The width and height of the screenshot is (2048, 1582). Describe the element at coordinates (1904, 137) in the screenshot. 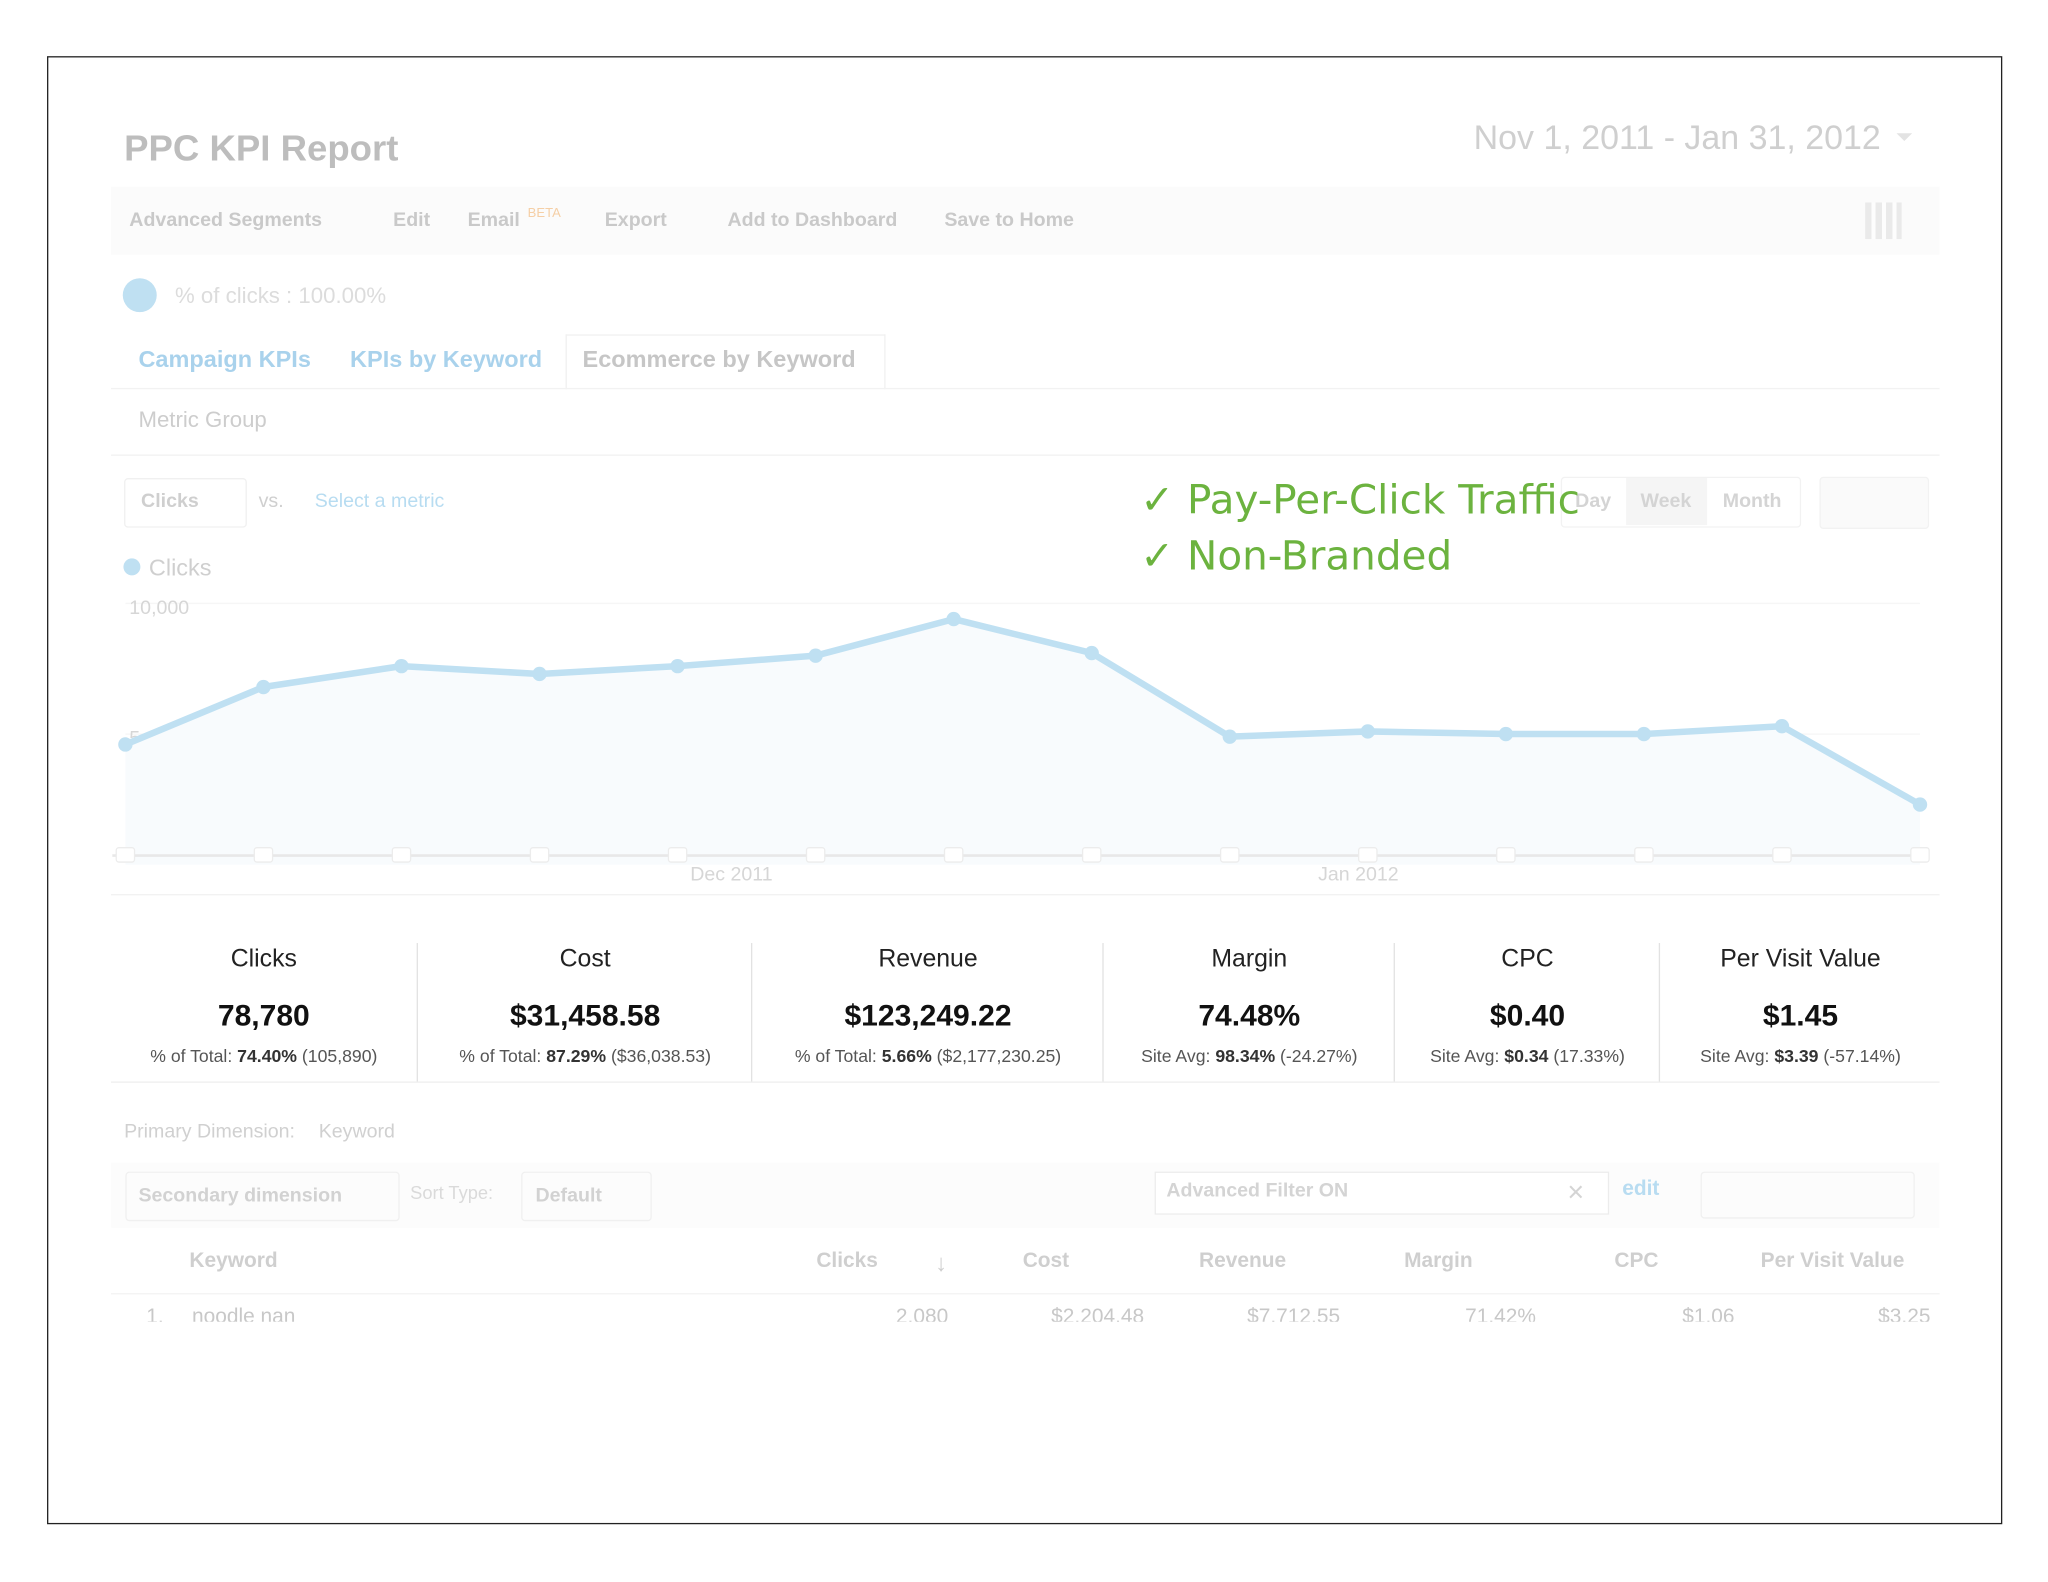

I see `date-arrow` at that location.